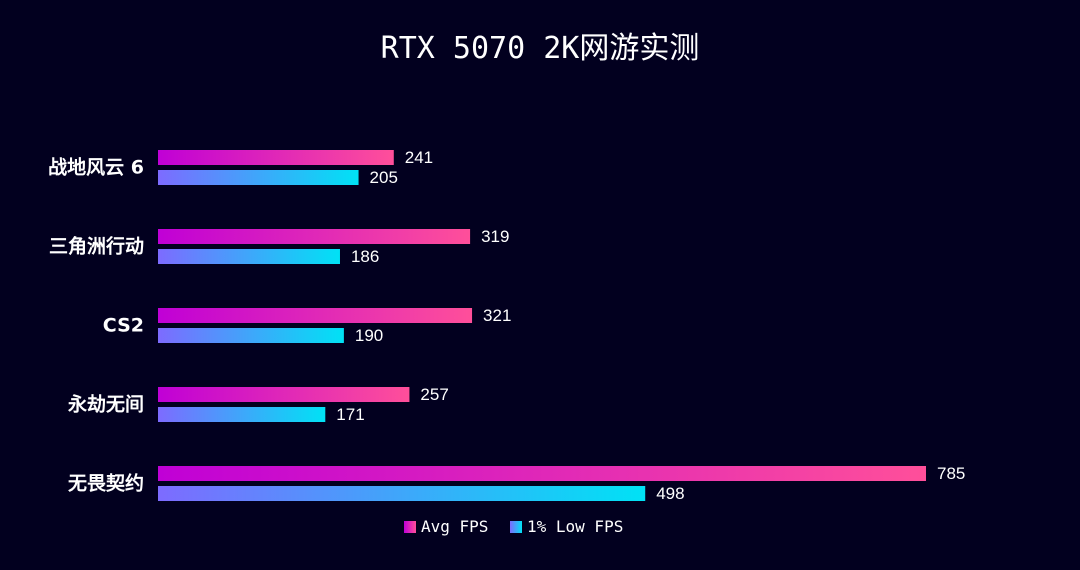 The width and height of the screenshot is (1080, 570). I want to click on category-label: CS2, so click(123, 326).